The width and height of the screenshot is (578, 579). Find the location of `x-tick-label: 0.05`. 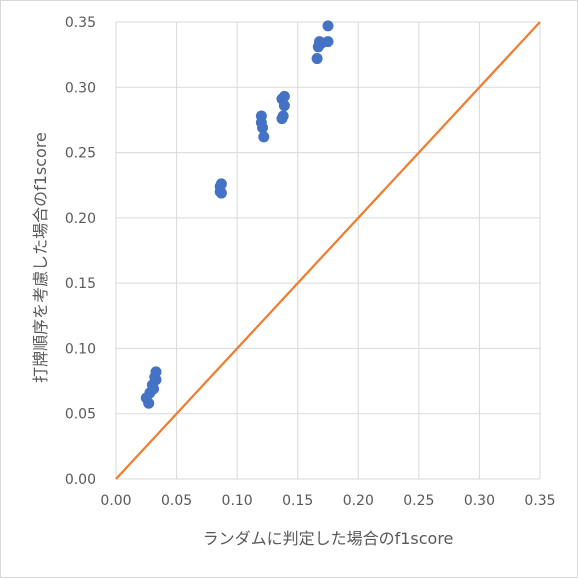

x-tick-label: 0.05 is located at coordinates (176, 501).